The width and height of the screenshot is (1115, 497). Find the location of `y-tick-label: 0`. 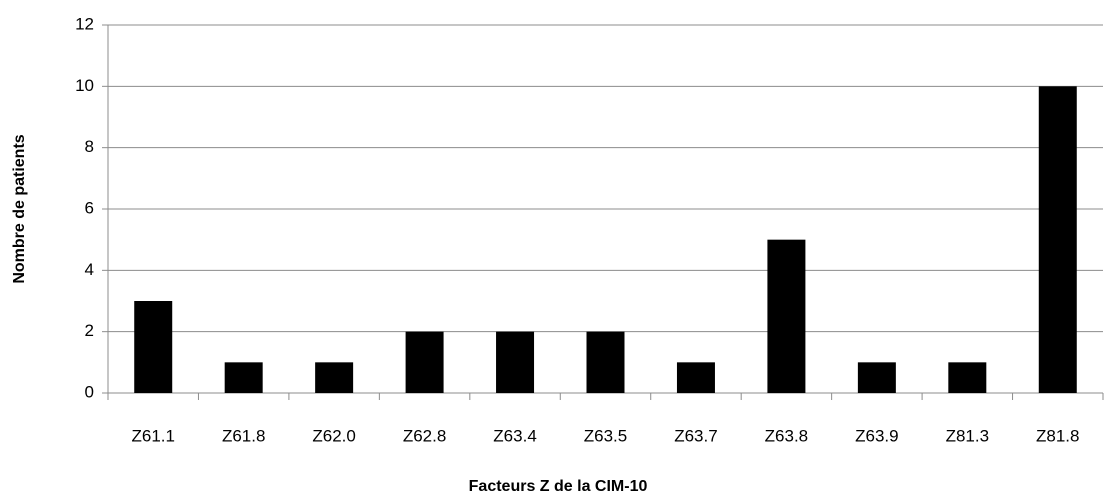

y-tick-label: 0 is located at coordinates (89, 391).